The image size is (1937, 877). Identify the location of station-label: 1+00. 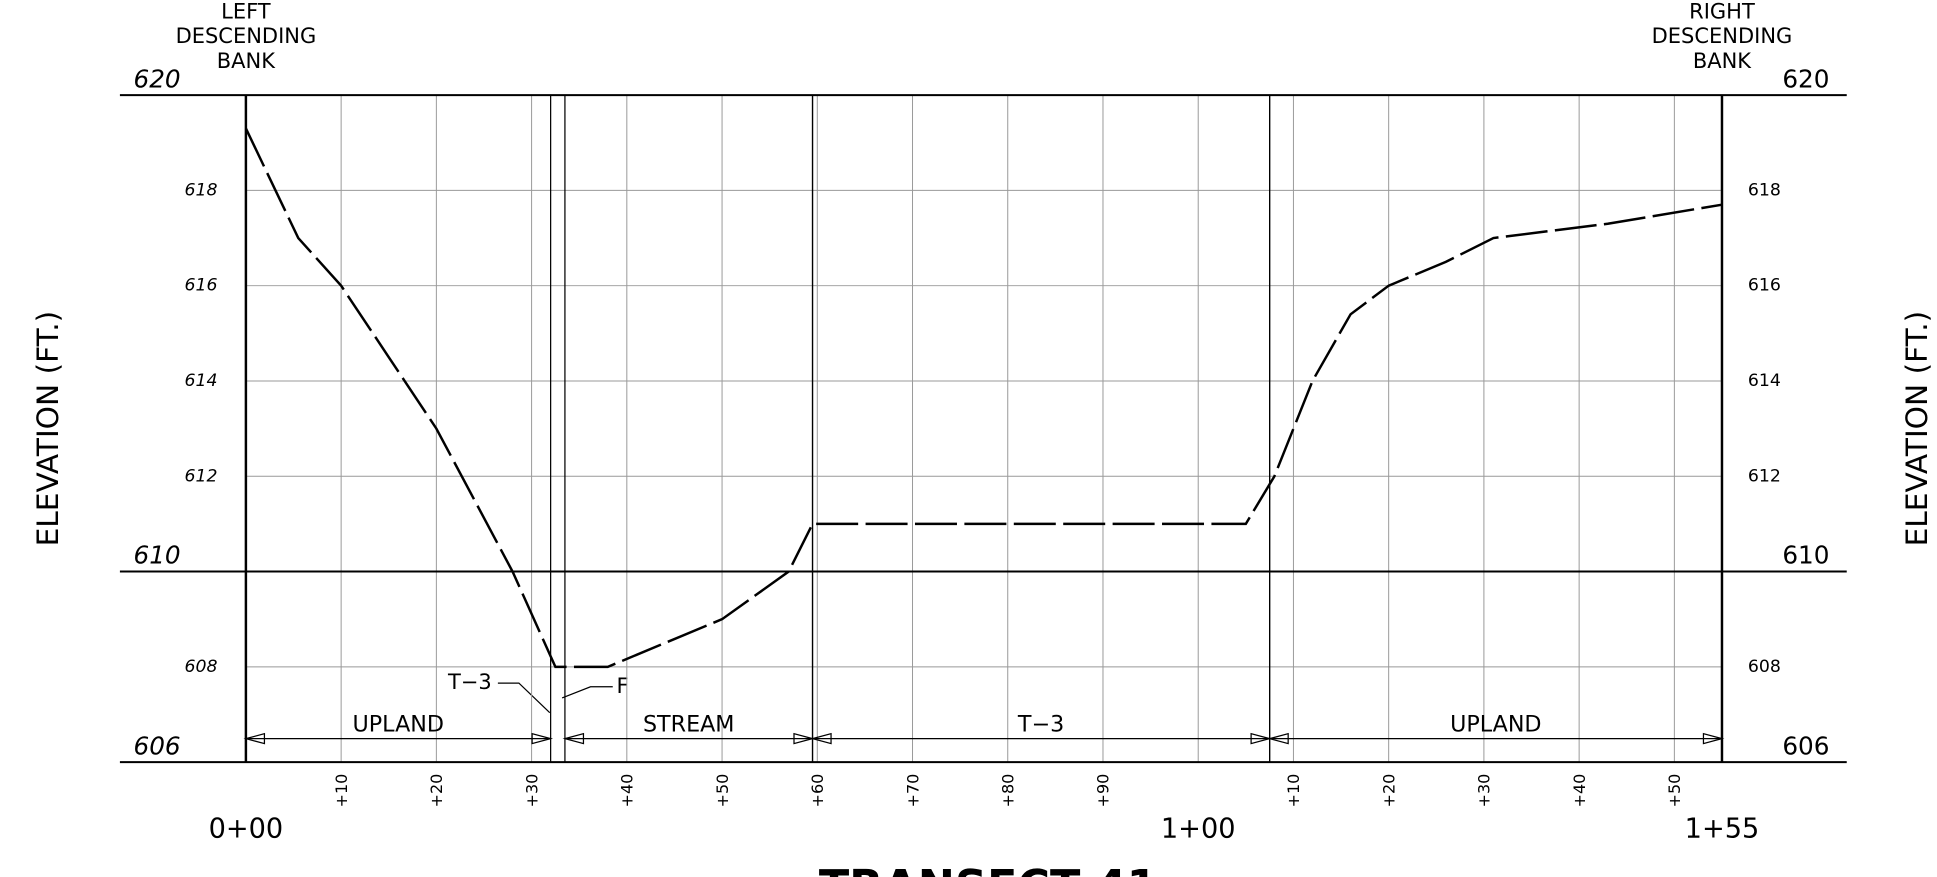
(1198, 829).